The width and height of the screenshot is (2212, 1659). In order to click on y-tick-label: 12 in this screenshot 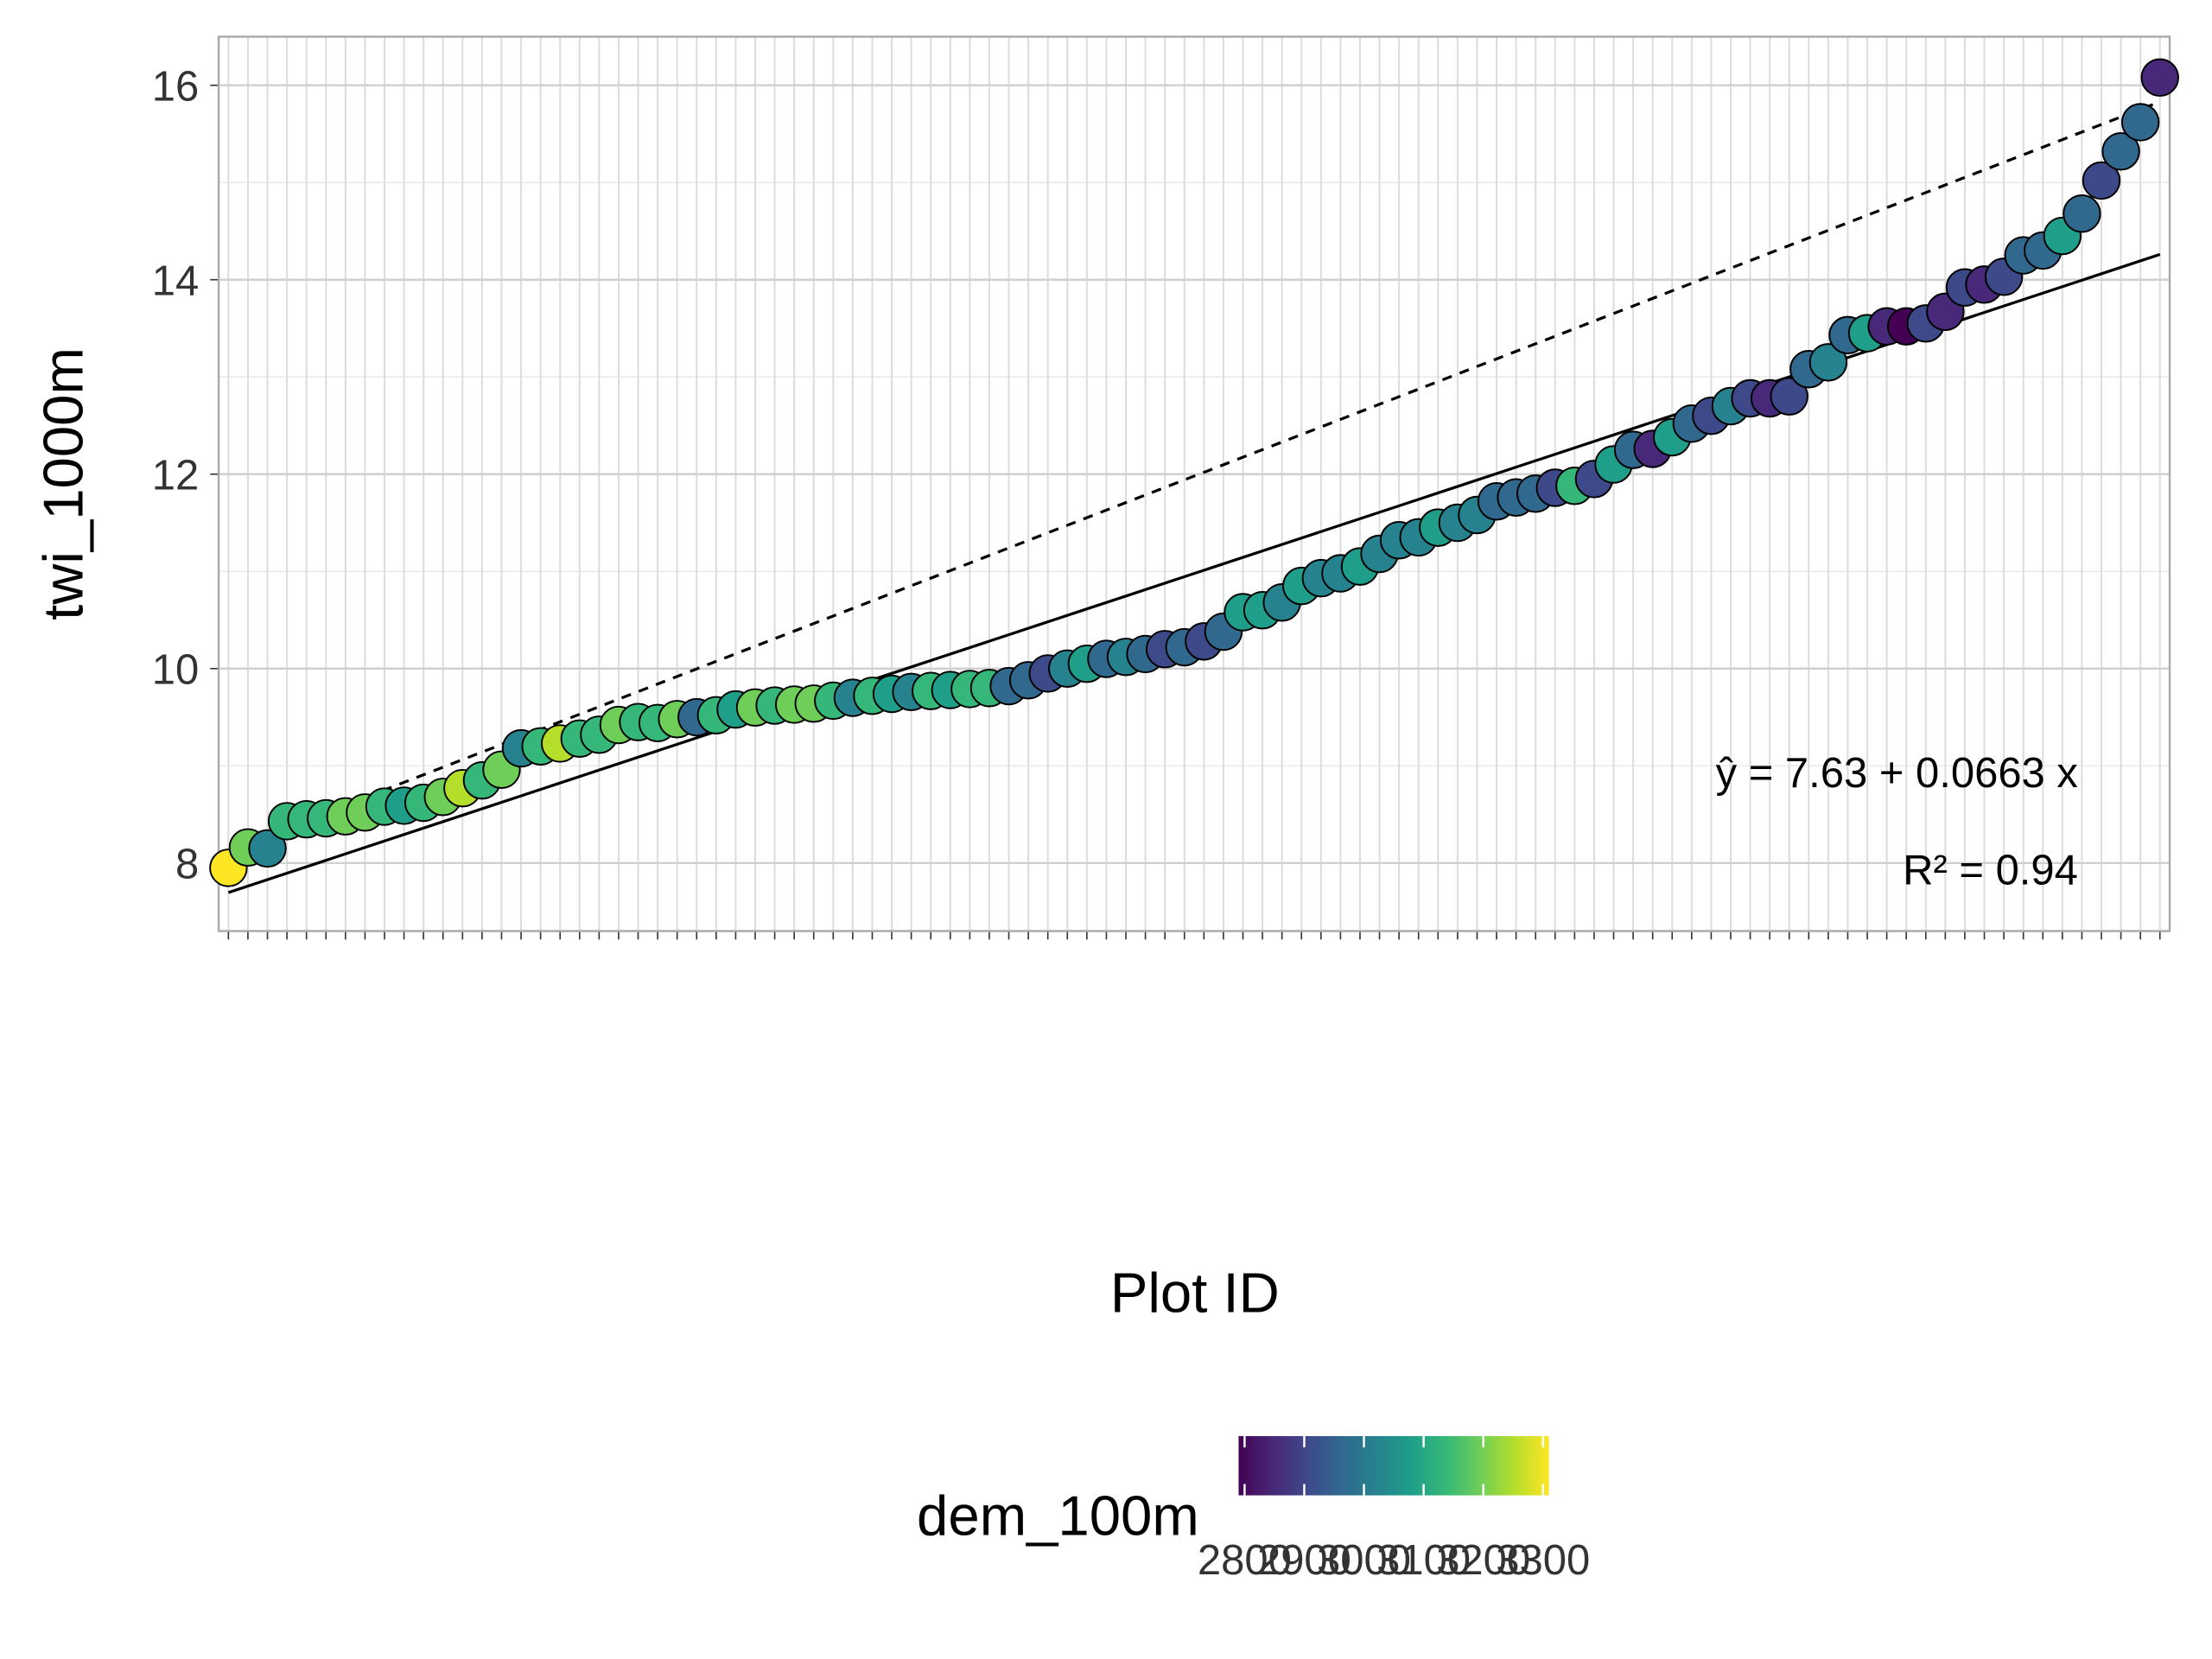, I will do `click(175, 476)`.